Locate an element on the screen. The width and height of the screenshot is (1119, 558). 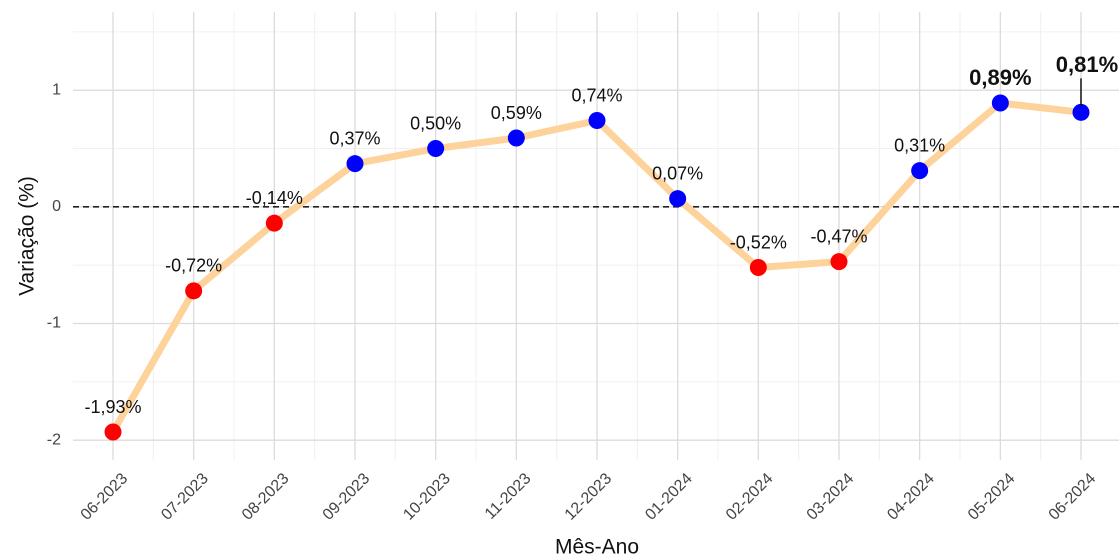
x-tick-label: 03-2024 is located at coordinates (831, 497).